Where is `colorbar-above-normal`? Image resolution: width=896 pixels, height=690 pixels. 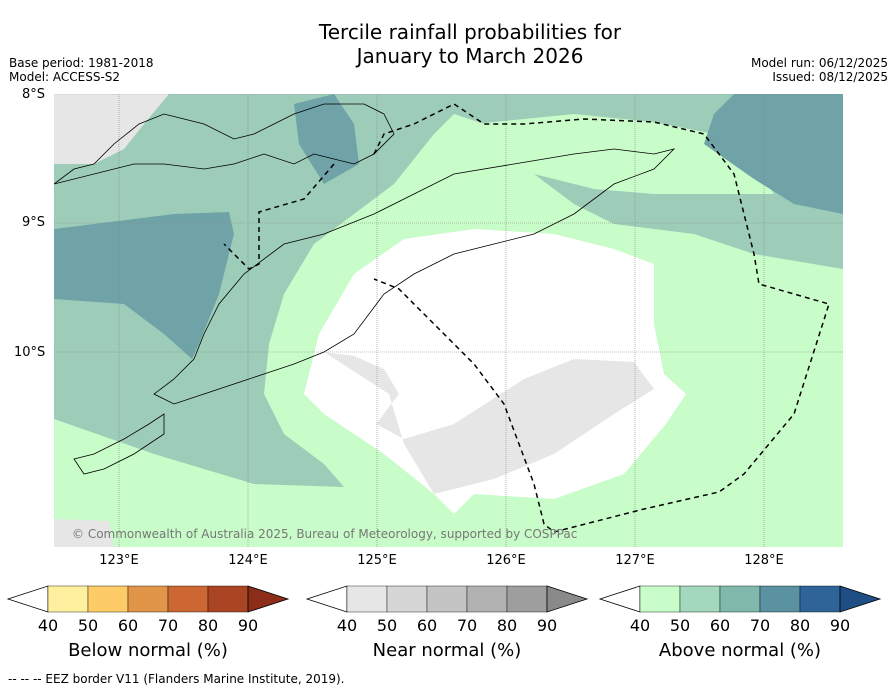
colorbar-above-normal is located at coordinates (740, 599).